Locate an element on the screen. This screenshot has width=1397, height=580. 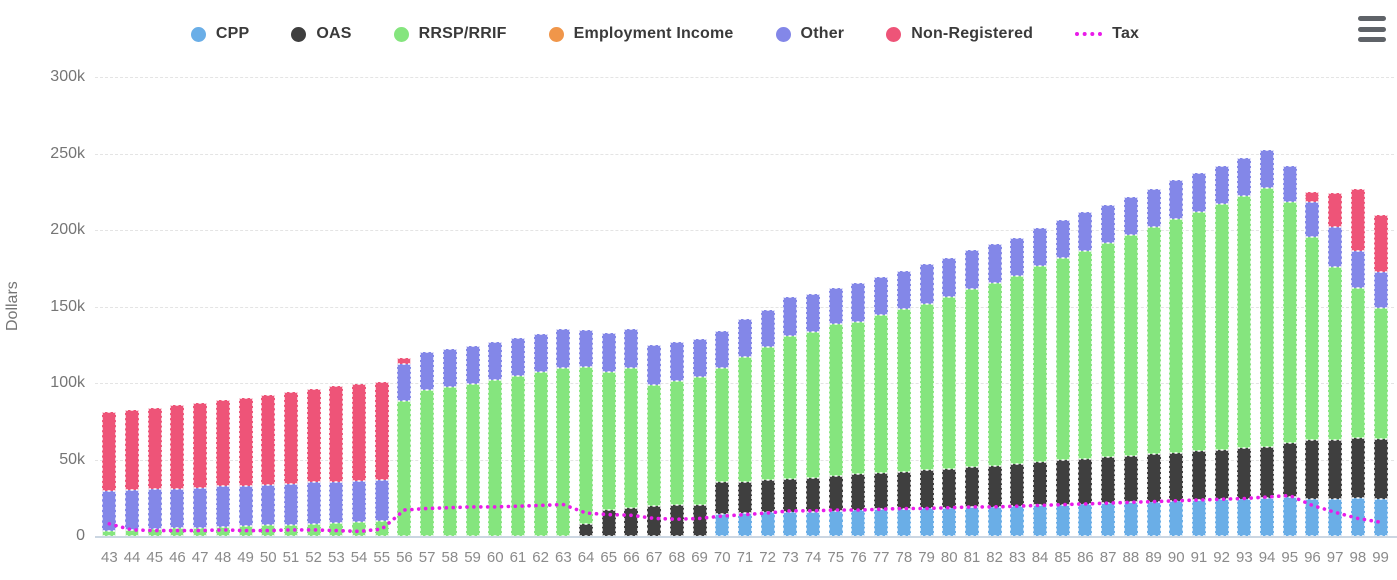
legend-item-other: Other is located at coordinates (810, 34).